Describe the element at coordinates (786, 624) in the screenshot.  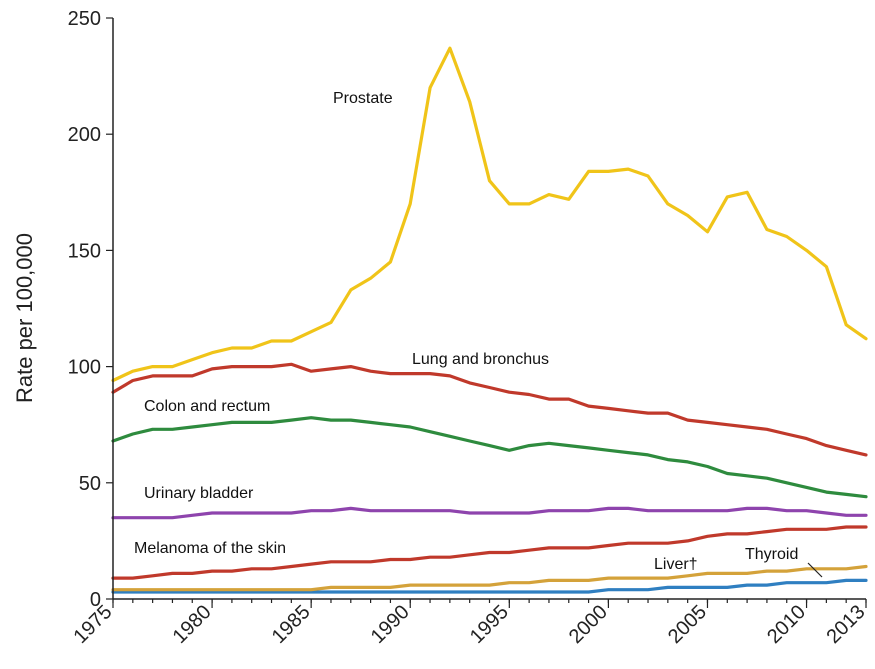
I see `x-tick-label: 2010` at that location.